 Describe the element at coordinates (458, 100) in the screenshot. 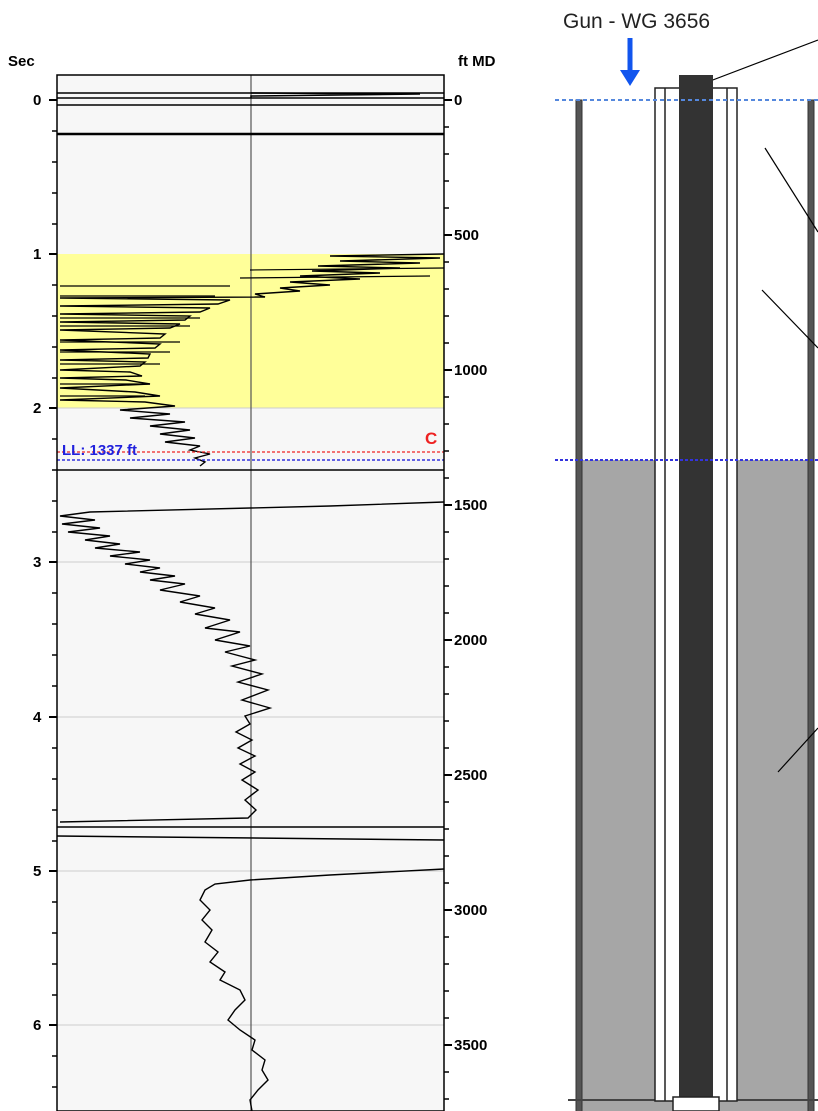

I see `depth-tick-label: 0` at that location.